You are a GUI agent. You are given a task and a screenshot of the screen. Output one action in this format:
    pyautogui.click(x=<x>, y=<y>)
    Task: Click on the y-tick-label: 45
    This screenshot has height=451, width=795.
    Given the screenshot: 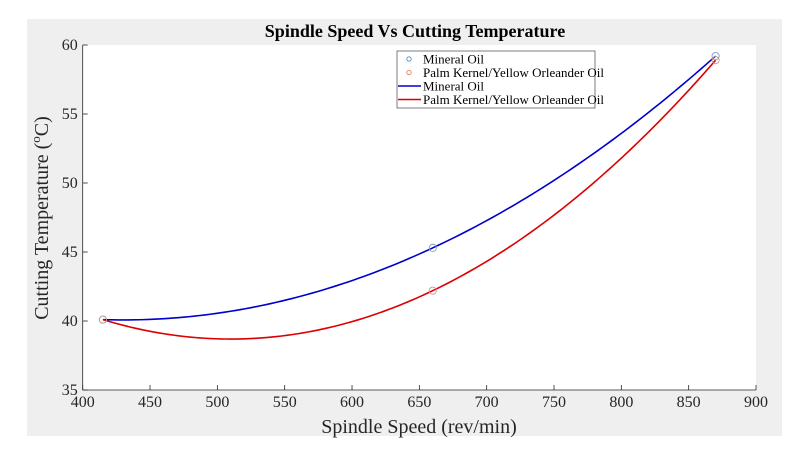 What is the action you would take?
    pyautogui.click(x=70, y=252)
    